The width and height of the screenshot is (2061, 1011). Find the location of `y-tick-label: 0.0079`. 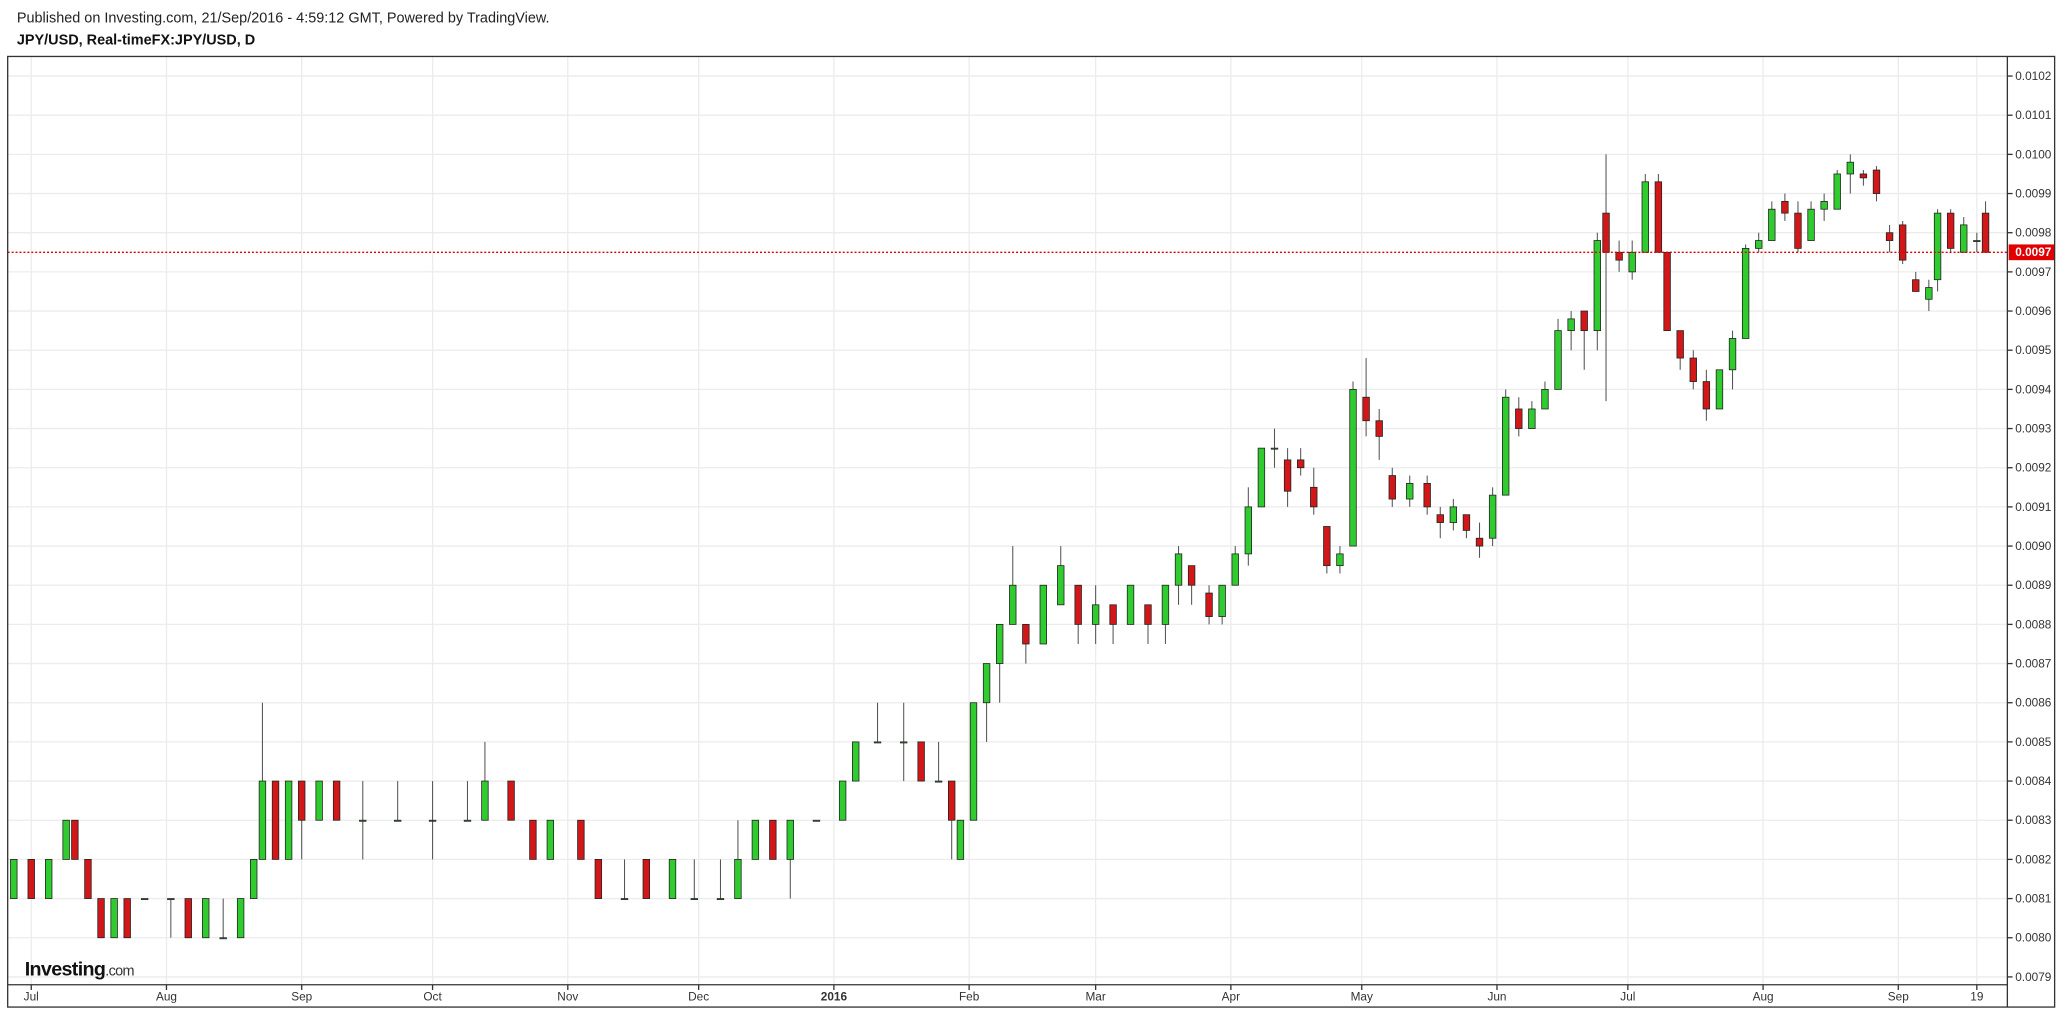

y-tick-label: 0.0079 is located at coordinates (2033, 977).